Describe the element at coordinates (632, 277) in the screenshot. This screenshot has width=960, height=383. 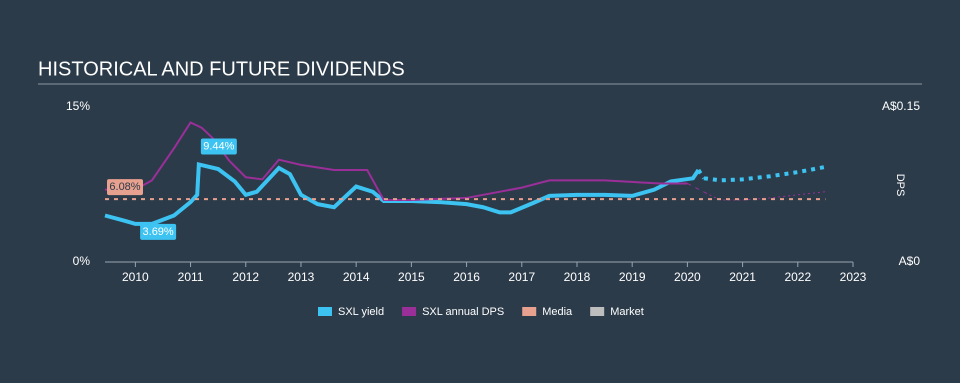
I see `x-tick-label: 2019` at that location.